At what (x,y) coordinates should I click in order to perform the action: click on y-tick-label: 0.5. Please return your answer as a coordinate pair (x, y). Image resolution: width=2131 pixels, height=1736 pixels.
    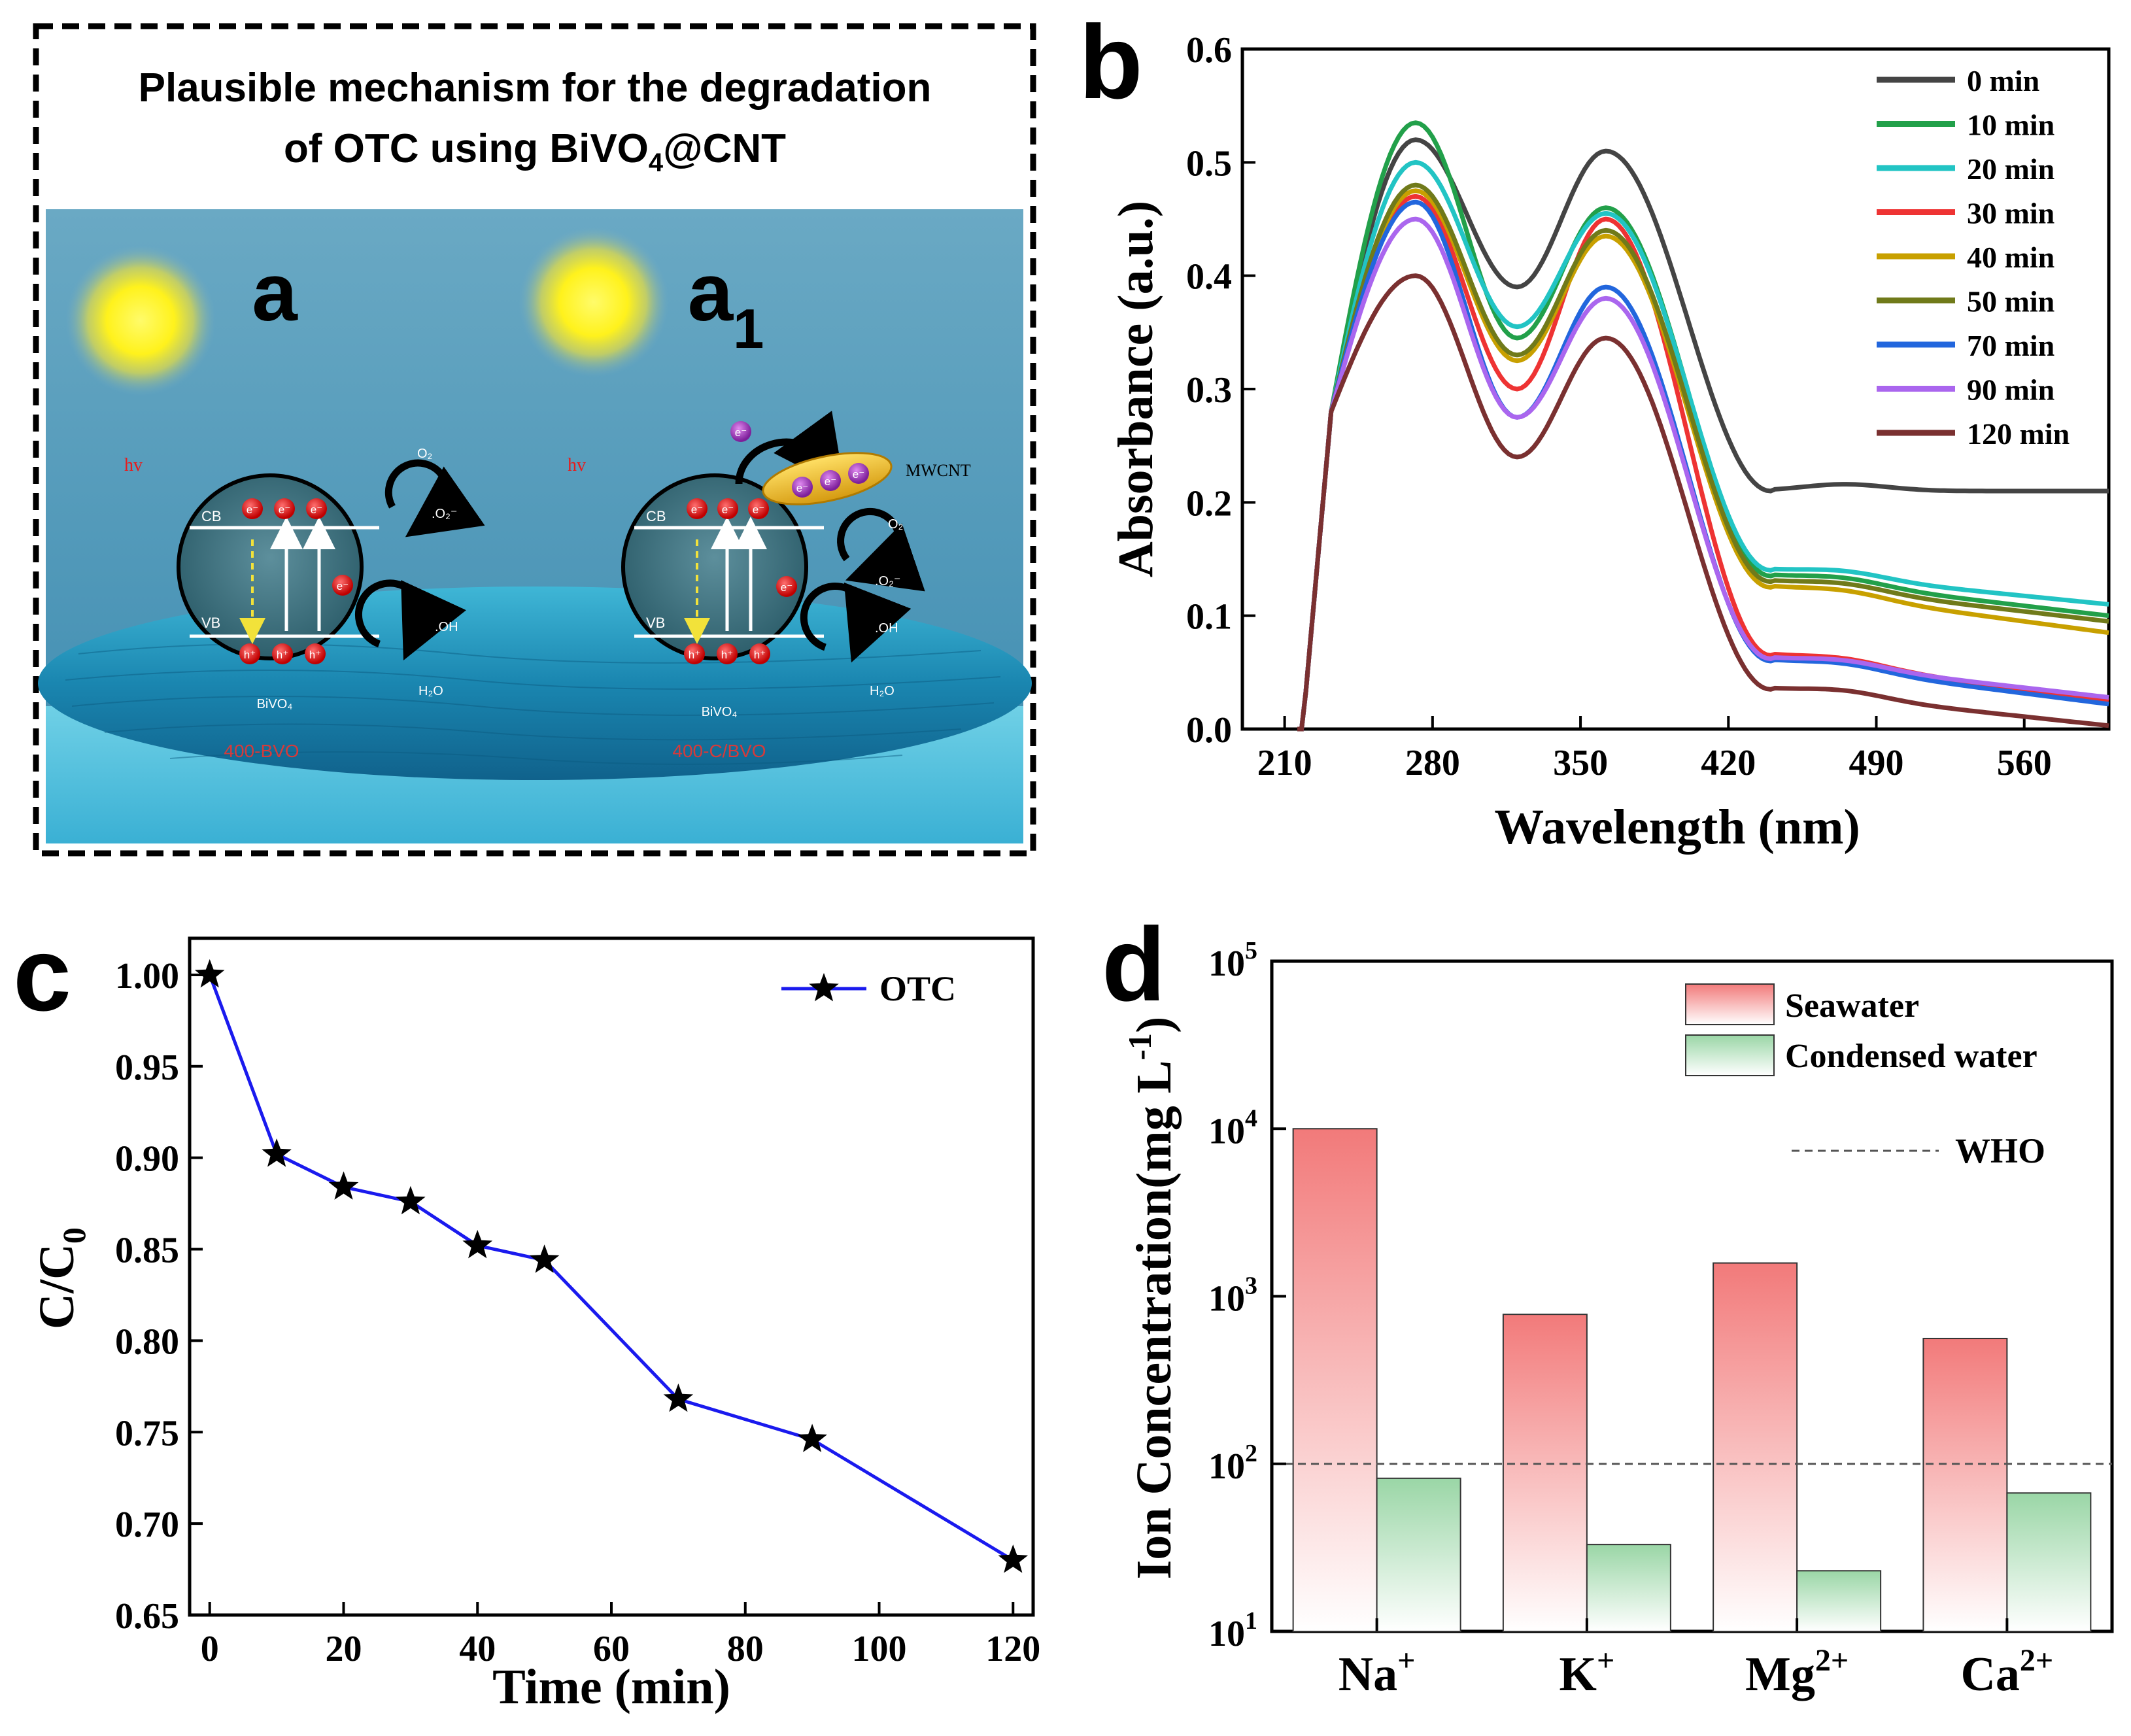
    Looking at the image, I should click on (1209, 163).